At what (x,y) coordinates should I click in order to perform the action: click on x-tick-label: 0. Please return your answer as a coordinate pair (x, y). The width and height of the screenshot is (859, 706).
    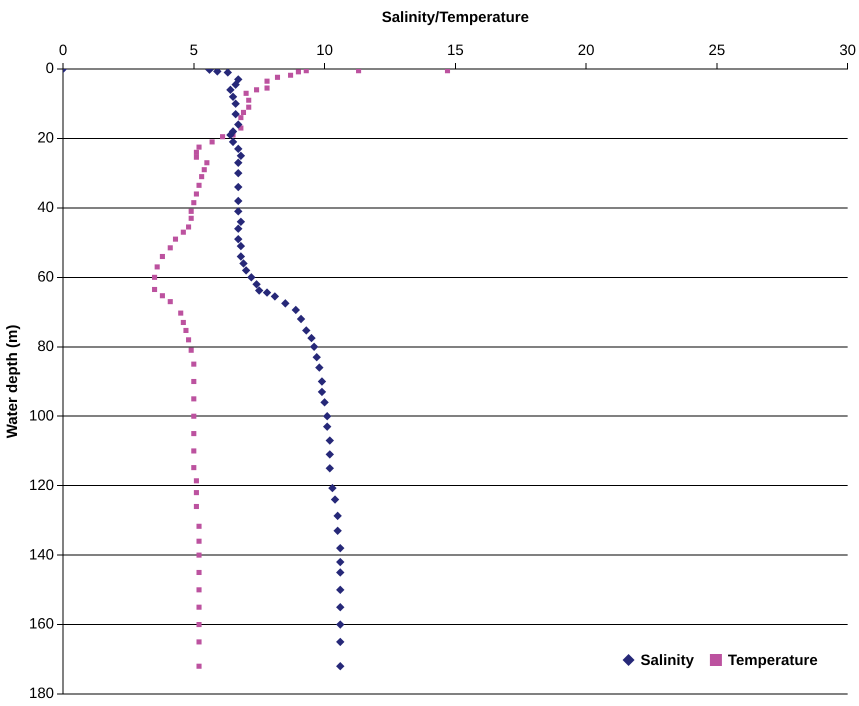
    Looking at the image, I should click on (63, 51).